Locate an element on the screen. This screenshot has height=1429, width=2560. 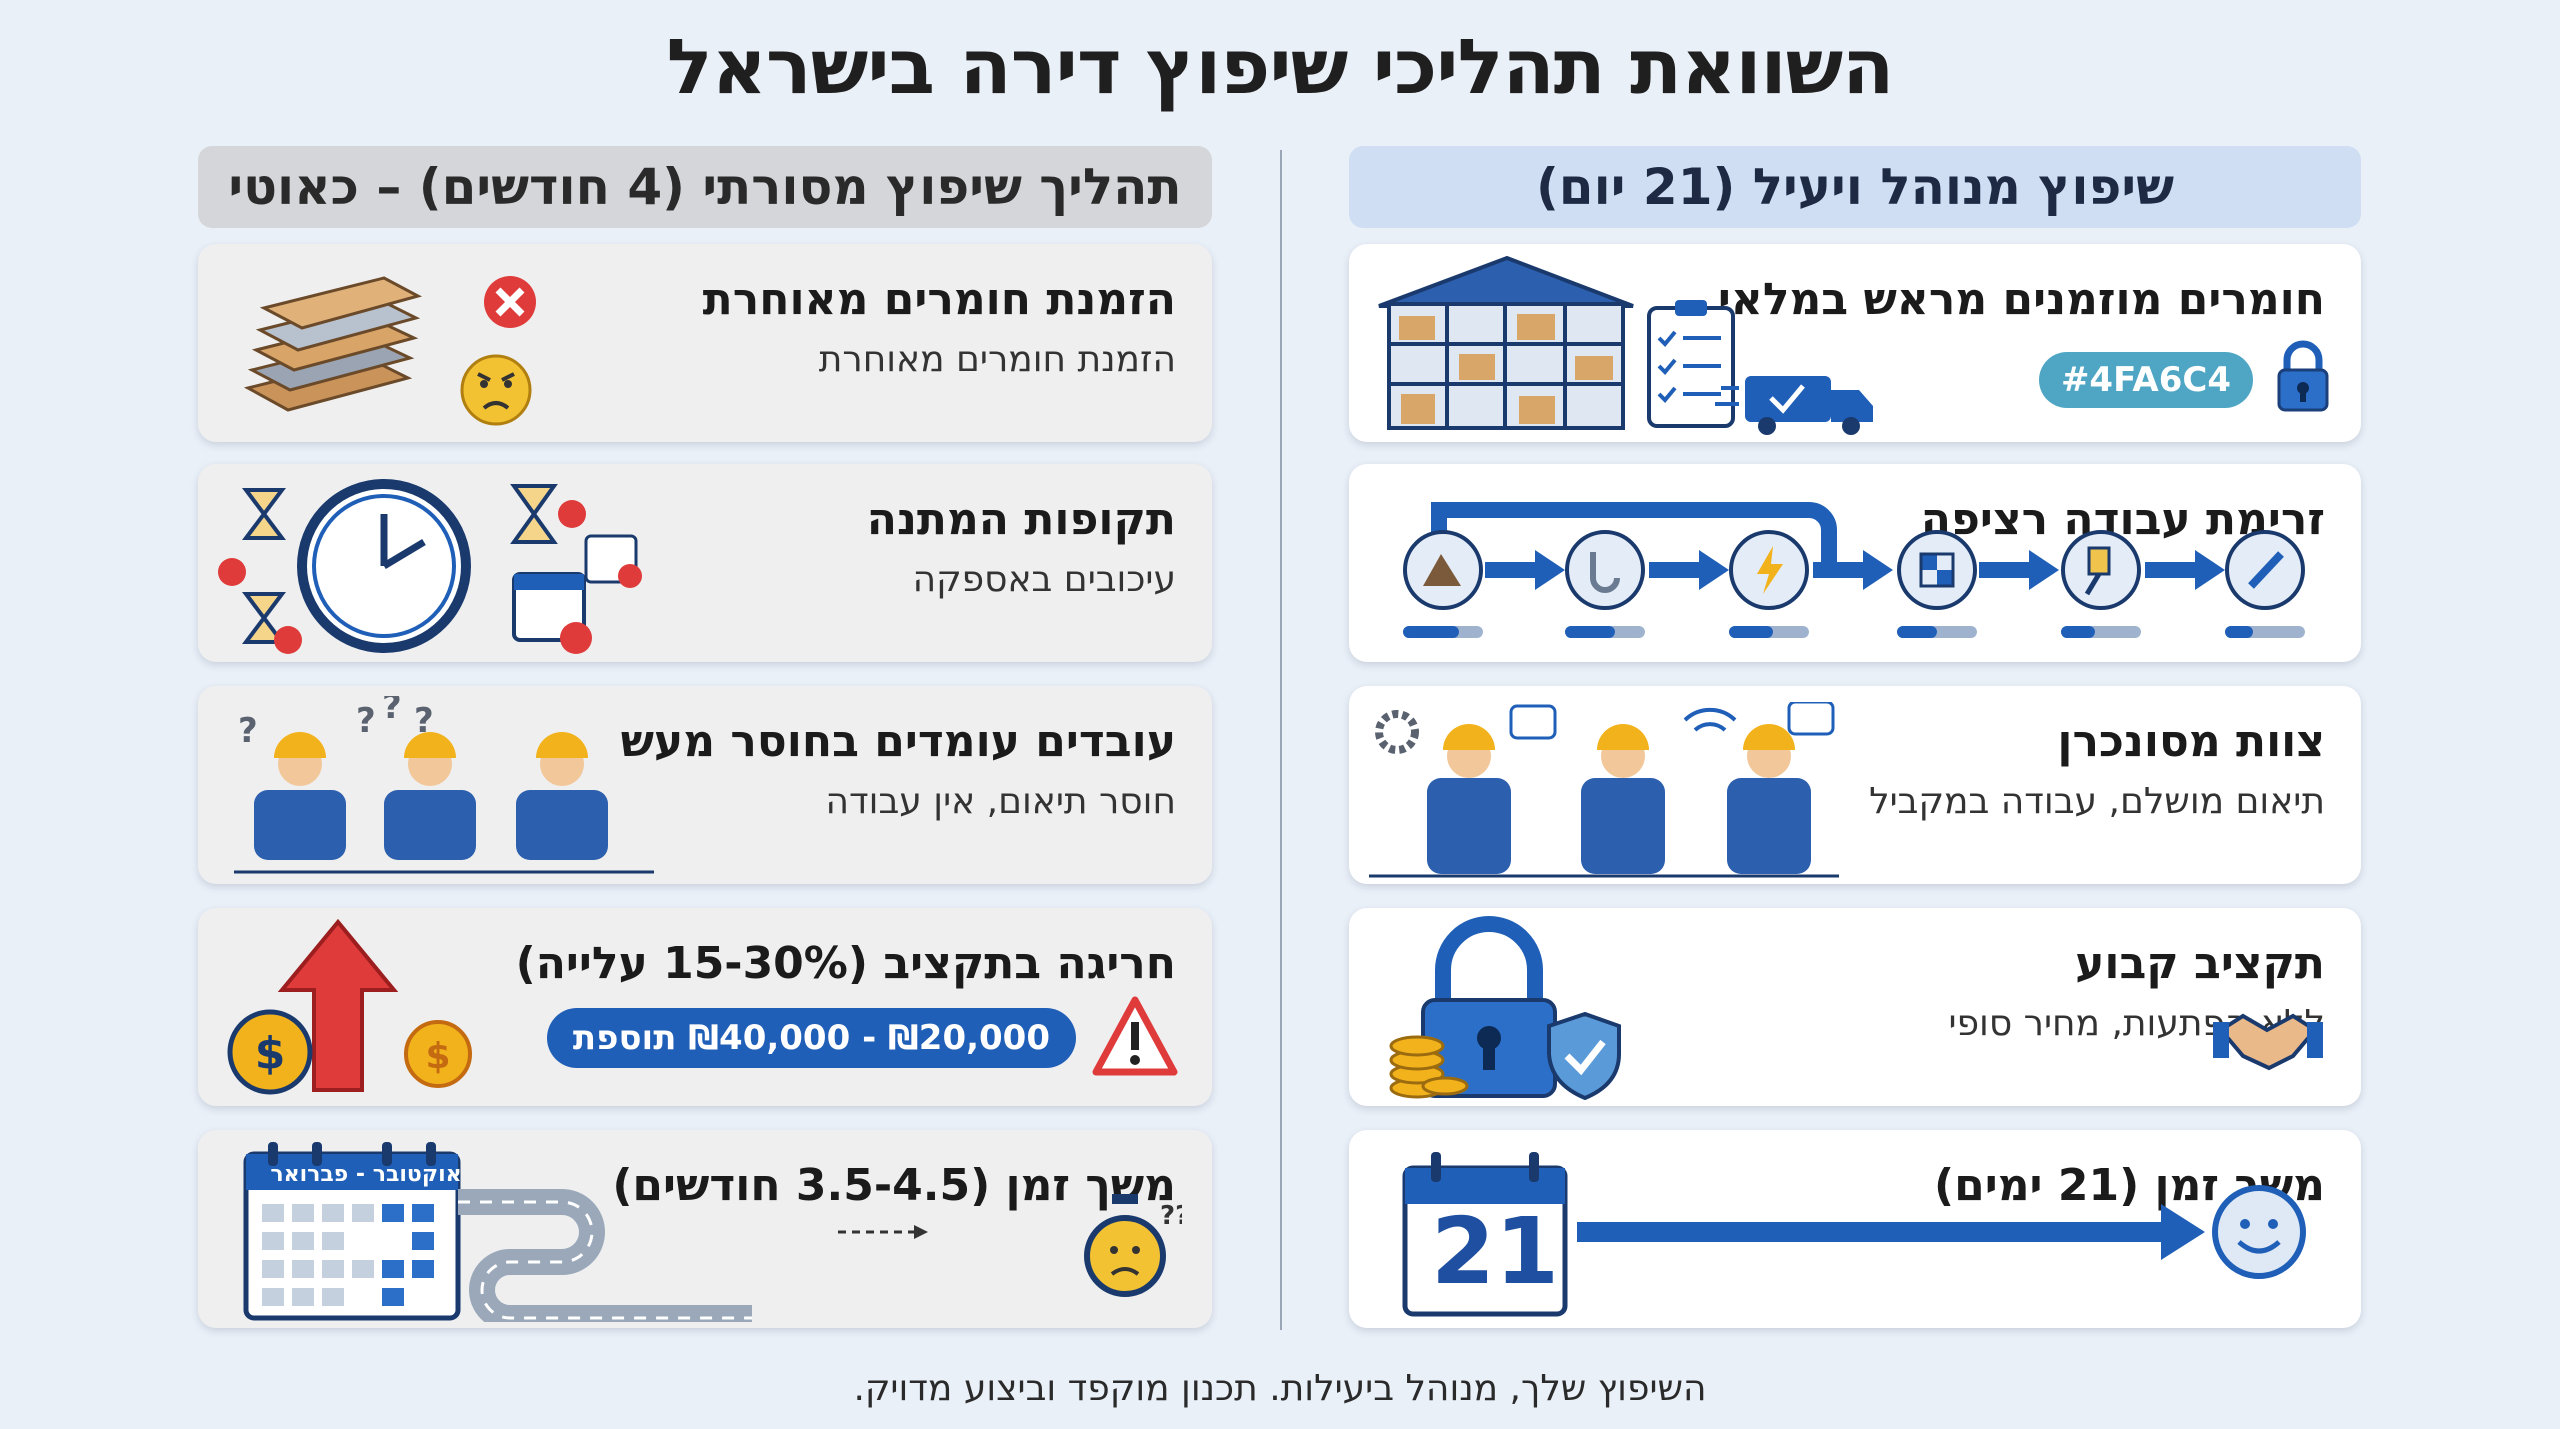
card-fixed-budget: תקציב קבוע ללא הפתעות, מחיר סופי is located at coordinates (1855, 1007).